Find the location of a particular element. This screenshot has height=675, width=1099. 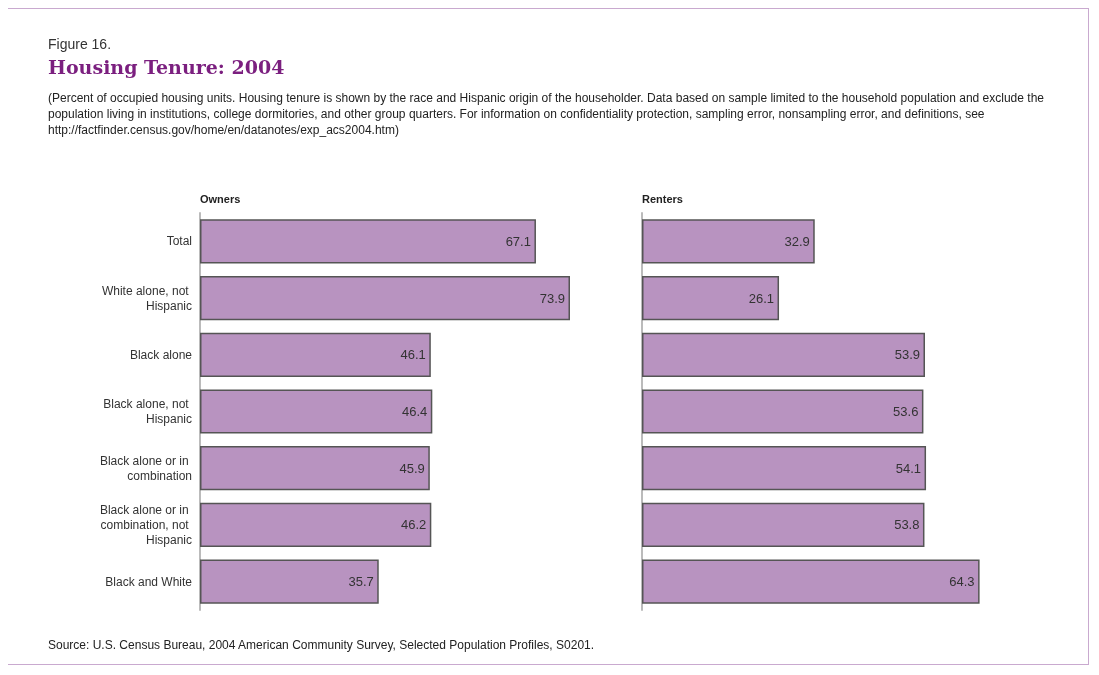

data-label: 53.9 is located at coordinates (907, 355).